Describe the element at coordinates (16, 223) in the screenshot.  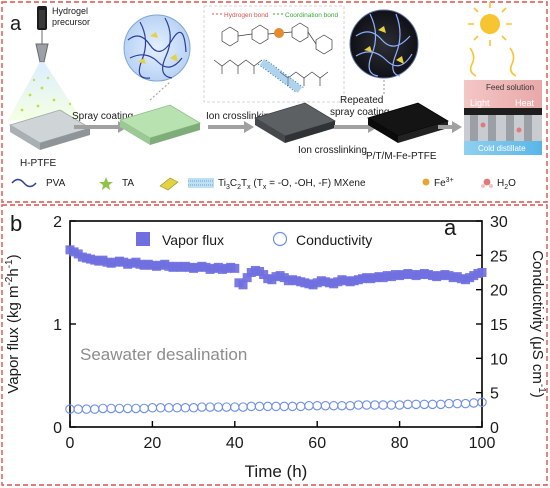
I see `panel-b-letter: b` at that location.